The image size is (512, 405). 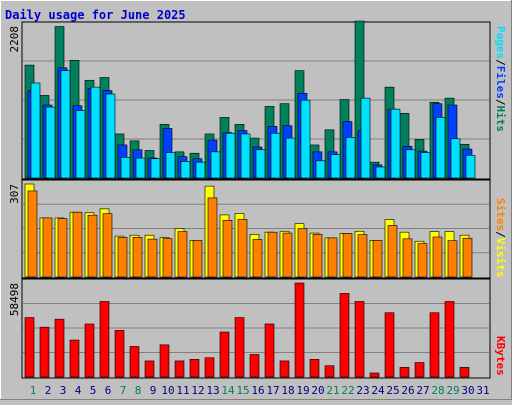 What do you see at coordinates (500, 234) in the screenshot?
I see `legend-sep-3: /` at bounding box center [500, 234].